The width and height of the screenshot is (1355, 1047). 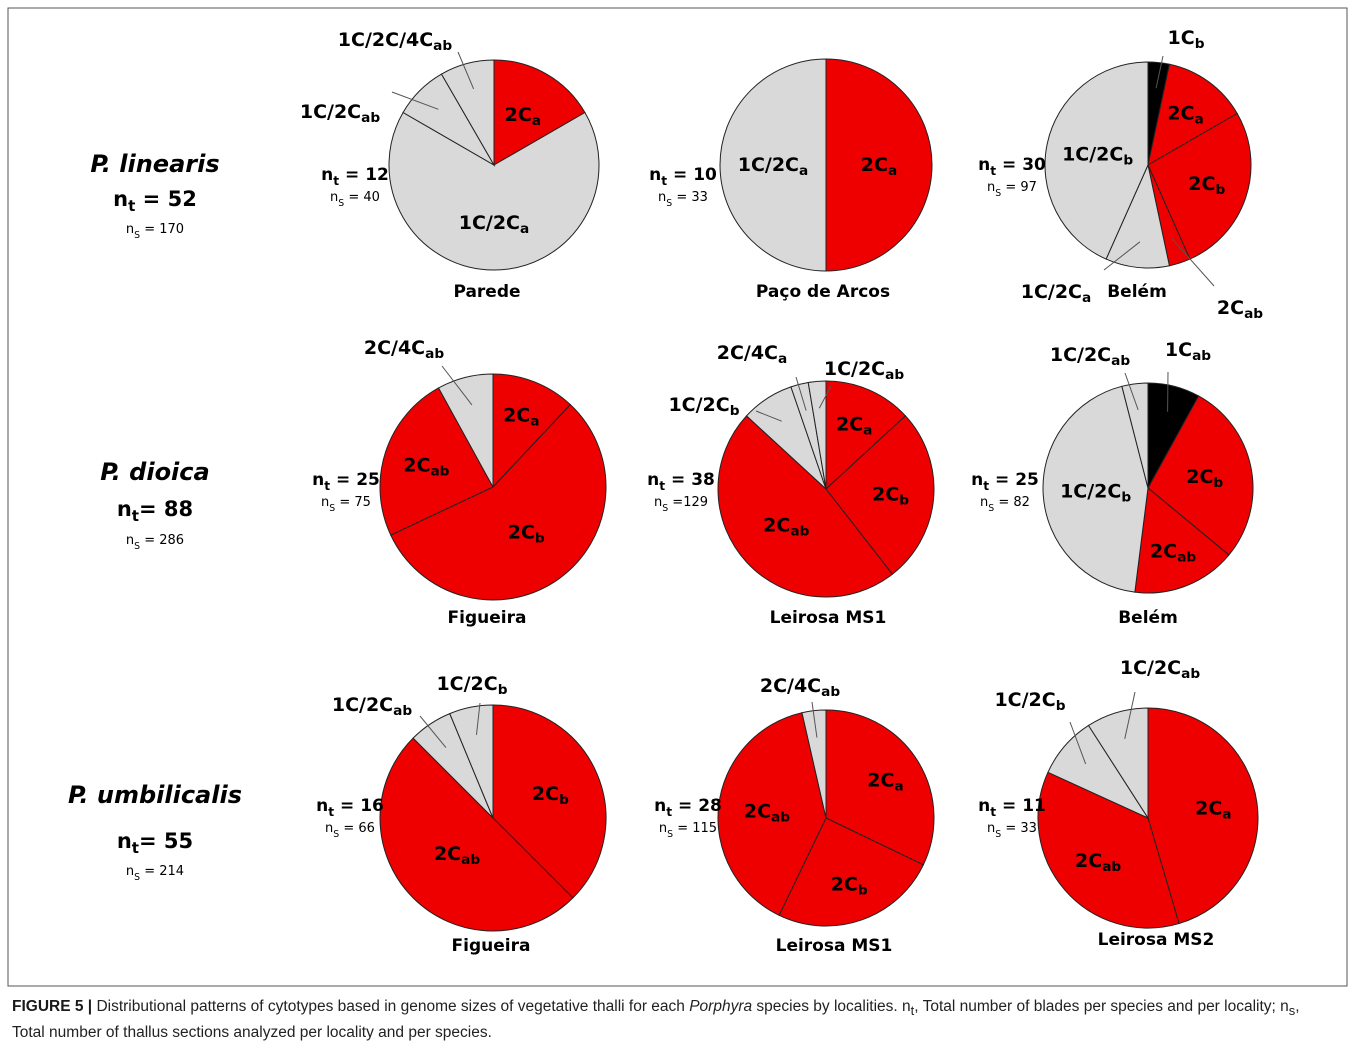 What do you see at coordinates (154, 164) in the screenshot?
I see `species-name: P. linearis` at bounding box center [154, 164].